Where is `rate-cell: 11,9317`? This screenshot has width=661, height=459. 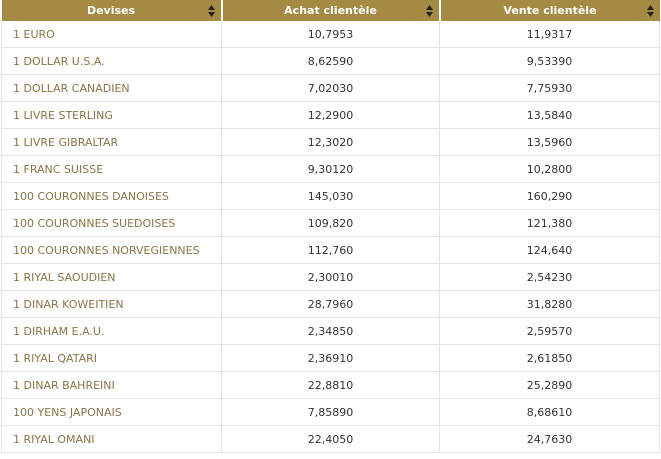 rate-cell: 11,9317 is located at coordinates (549, 34).